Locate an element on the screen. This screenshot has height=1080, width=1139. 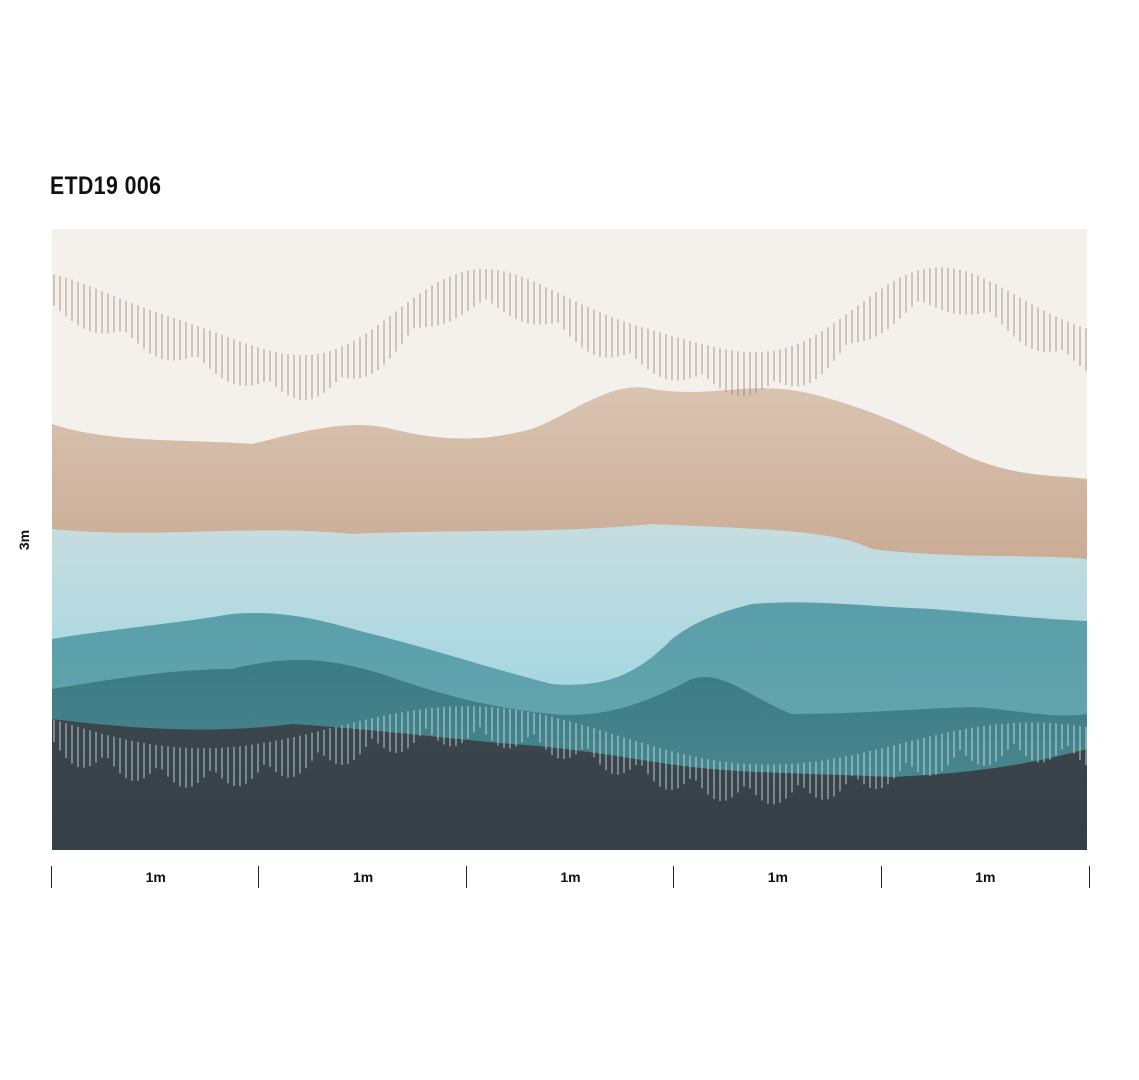
width-scale-bar: 1m 1m 1m 1m 1m is located at coordinates (570, 877).